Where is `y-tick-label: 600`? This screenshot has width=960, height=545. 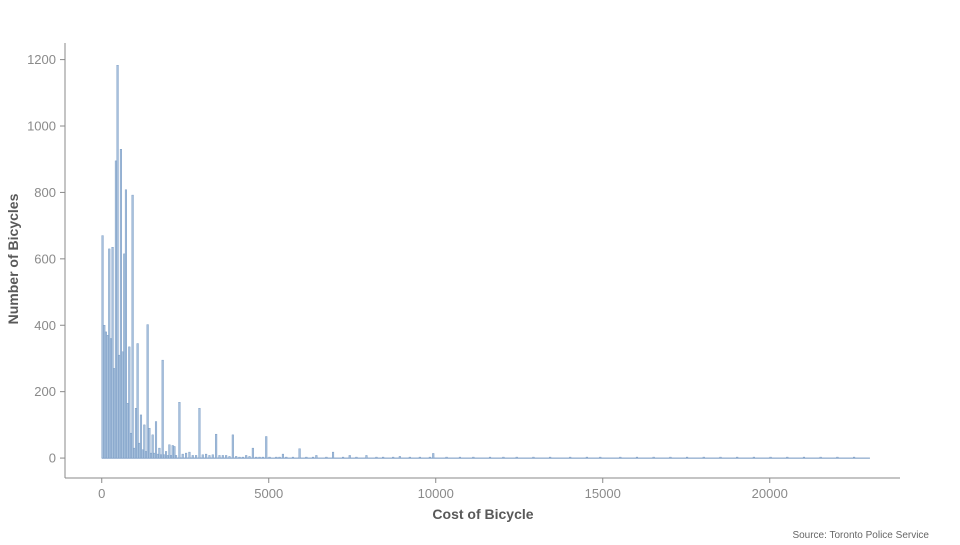 y-tick-label: 600 is located at coordinates (45, 258).